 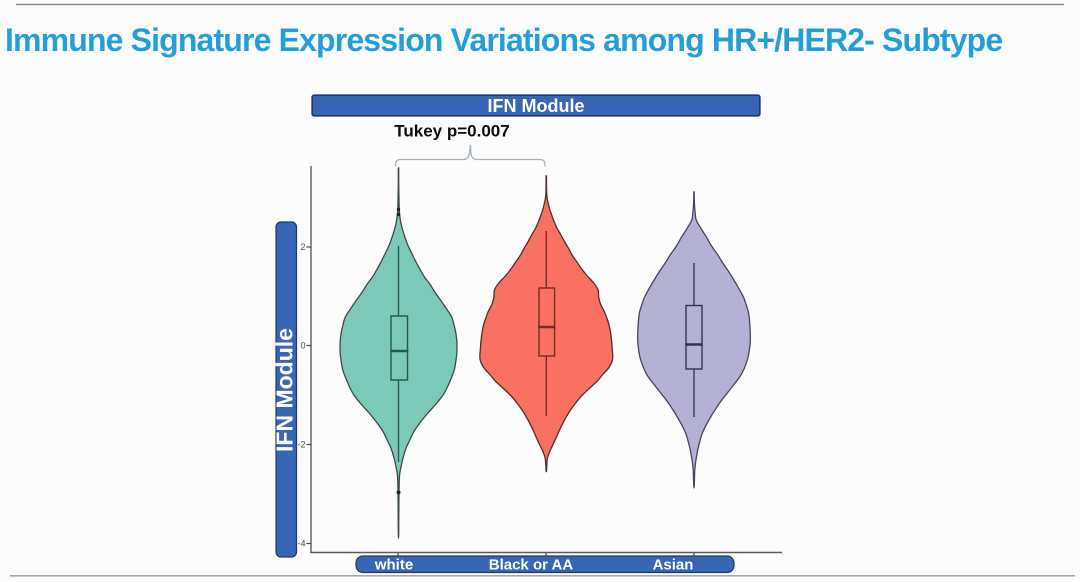 What do you see at coordinates (302, 247) in the screenshot?
I see `svg-text: 2` at bounding box center [302, 247].